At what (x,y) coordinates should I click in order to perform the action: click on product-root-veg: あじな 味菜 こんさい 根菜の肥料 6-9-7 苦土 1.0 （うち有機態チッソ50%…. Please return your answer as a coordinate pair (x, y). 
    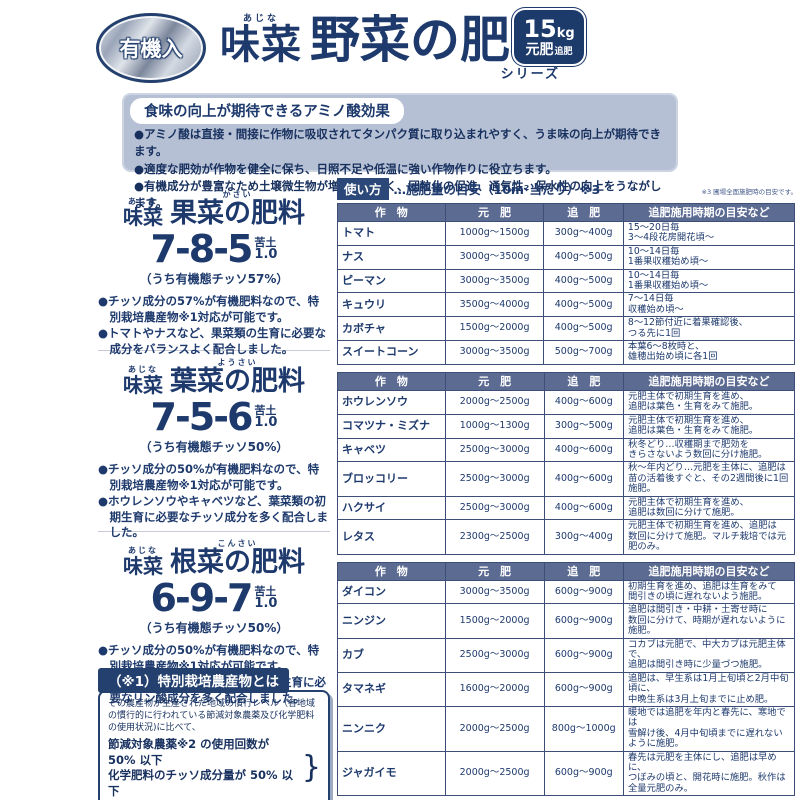
    Looking at the image, I should click on (214, 618).